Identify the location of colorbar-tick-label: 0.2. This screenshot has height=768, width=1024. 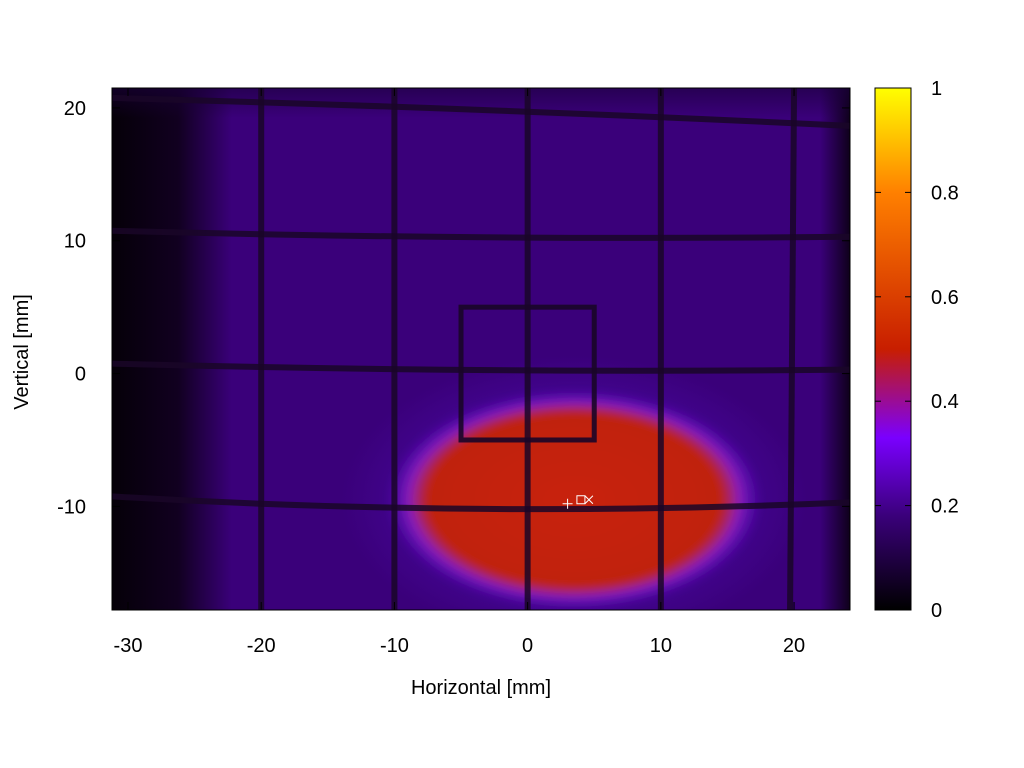
(945, 507).